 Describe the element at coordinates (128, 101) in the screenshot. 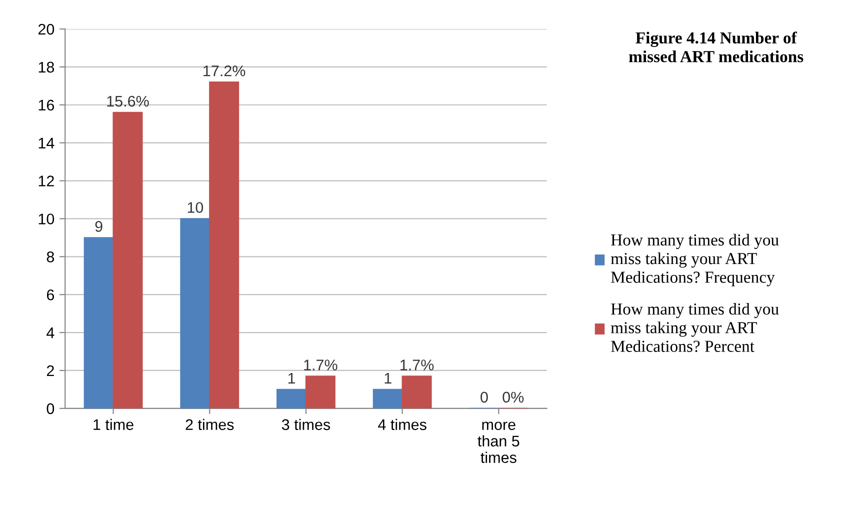

I see `data-label: 15.6%` at that location.